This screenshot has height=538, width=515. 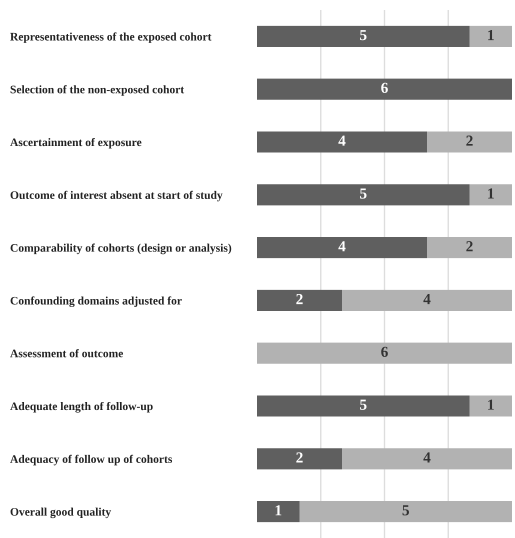 What do you see at coordinates (121, 249) in the screenshot?
I see `y-tick-label: Comparability of cohorts (design or analysis)` at bounding box center [121, 249].